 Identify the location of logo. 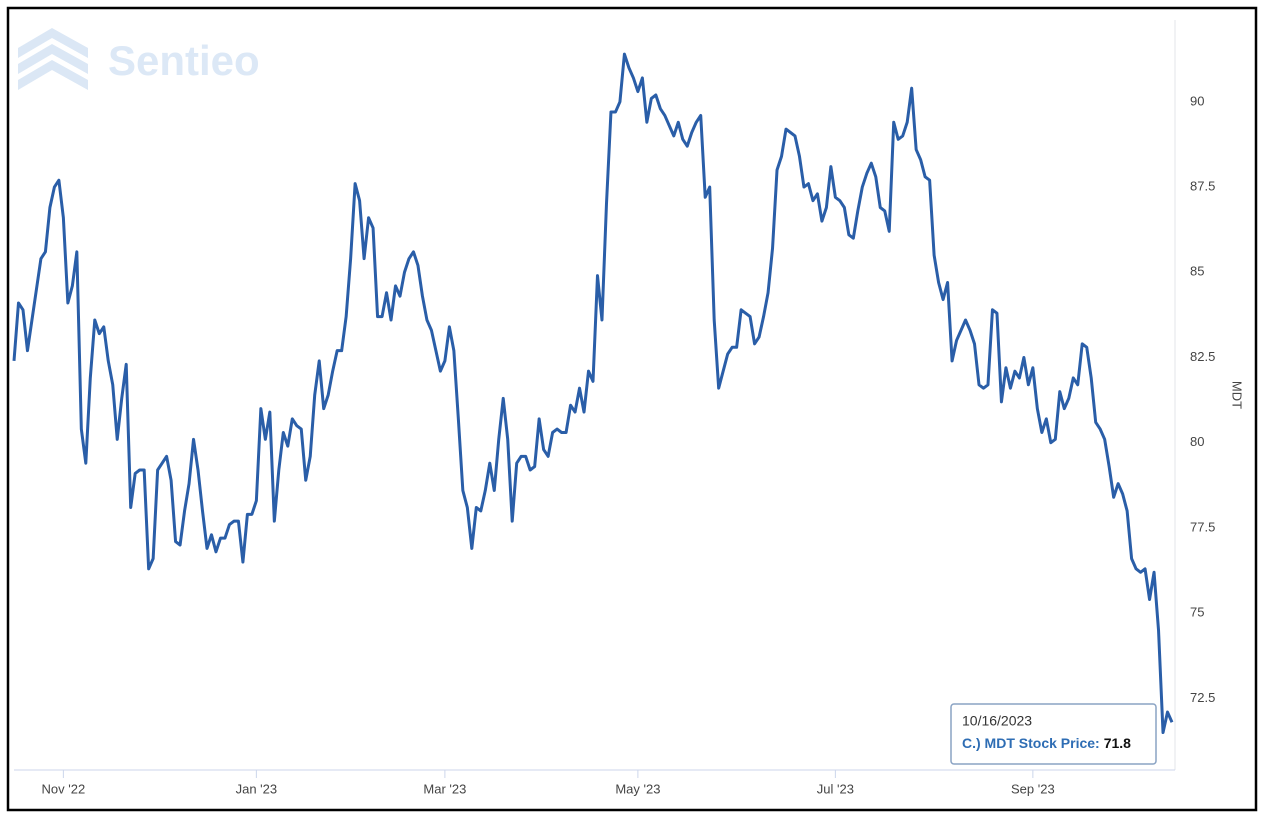
(53, 59).